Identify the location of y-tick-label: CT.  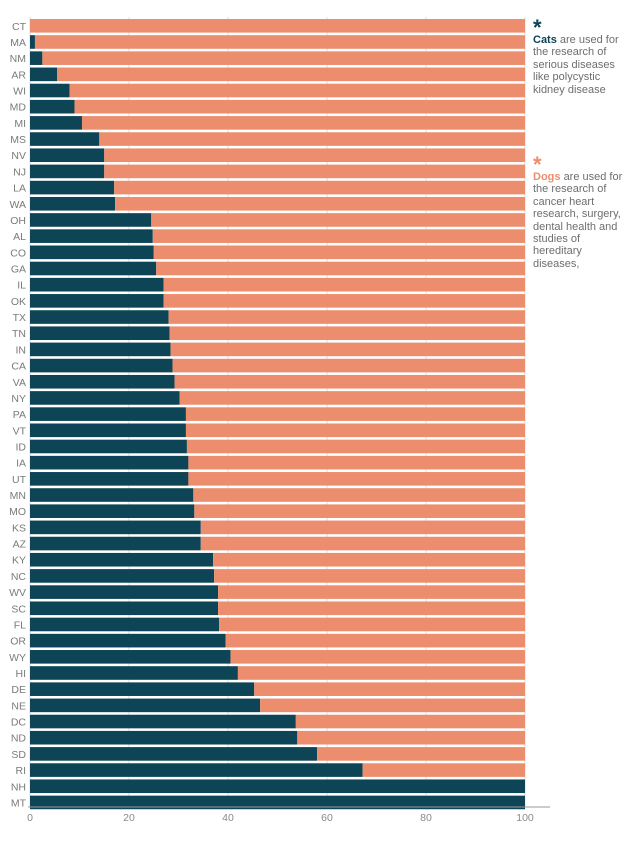
(19, 27).